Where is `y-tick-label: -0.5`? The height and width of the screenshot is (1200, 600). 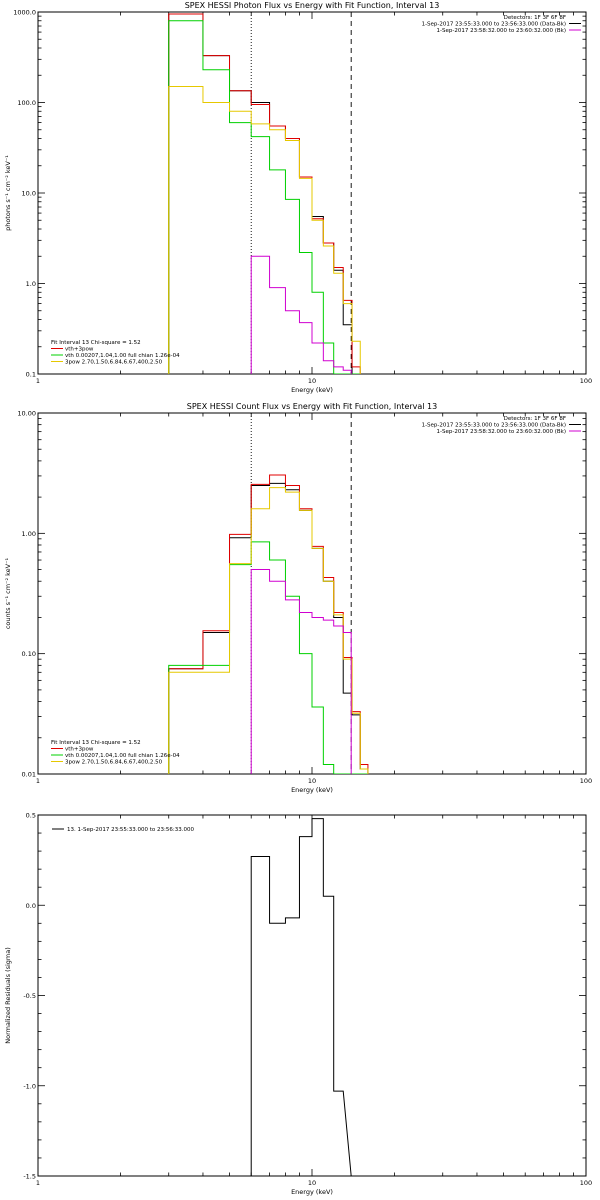 y-tick-label: -0.5 is located at coordinates (29, 996).